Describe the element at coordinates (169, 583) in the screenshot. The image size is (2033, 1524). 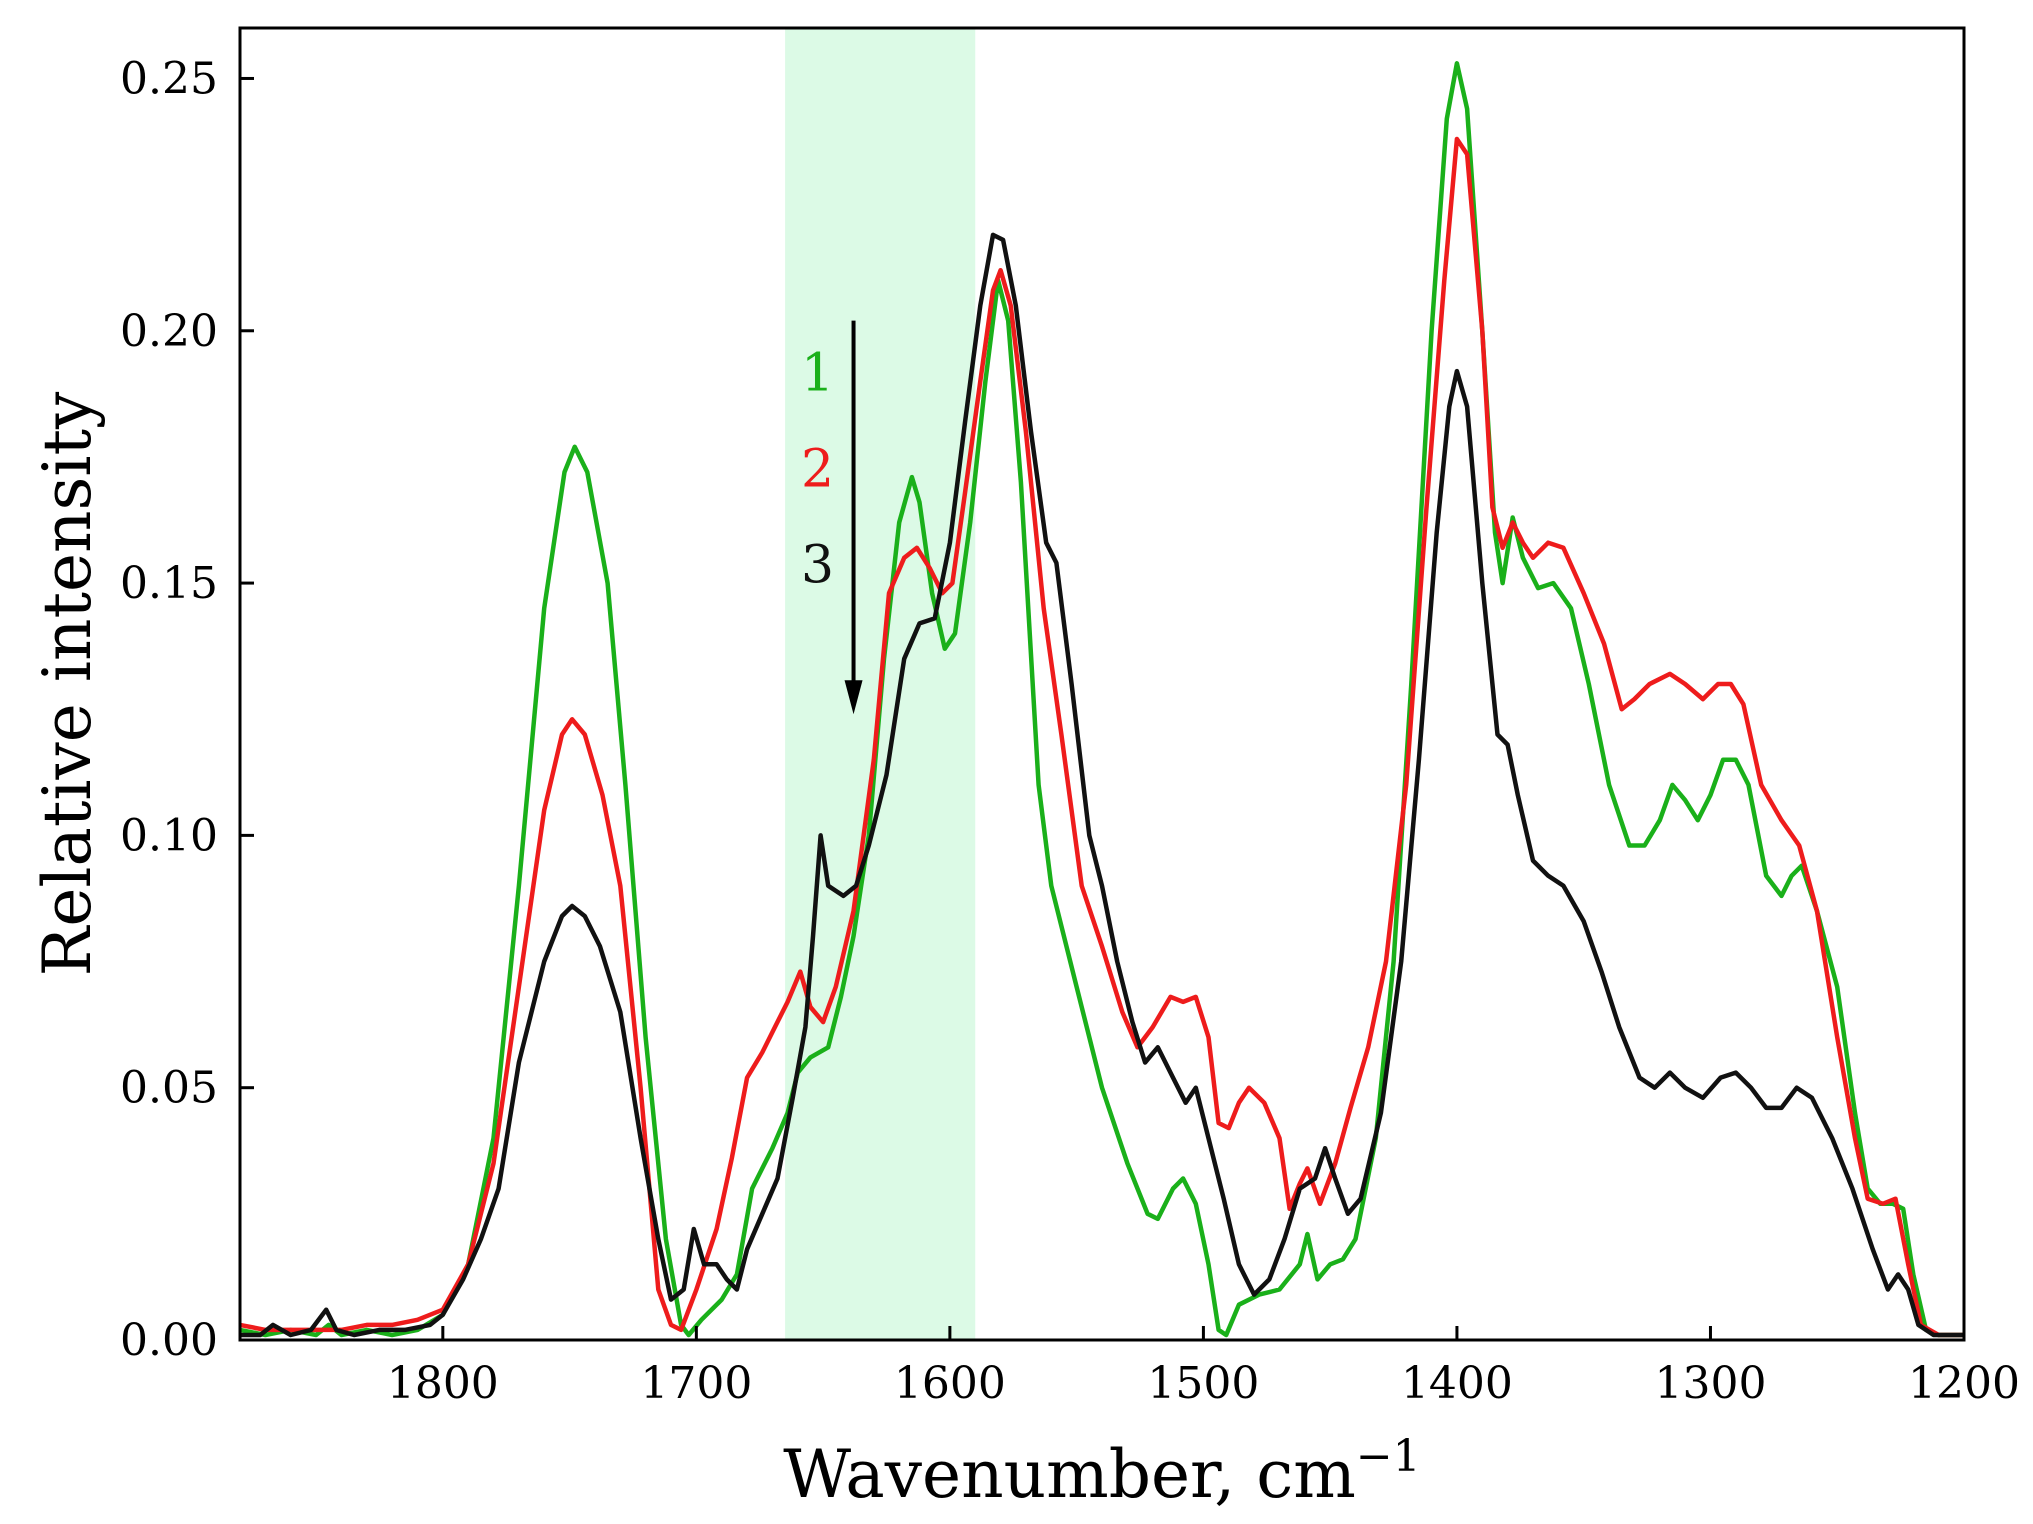
I see `y-tick-label: 0.15` at that location.